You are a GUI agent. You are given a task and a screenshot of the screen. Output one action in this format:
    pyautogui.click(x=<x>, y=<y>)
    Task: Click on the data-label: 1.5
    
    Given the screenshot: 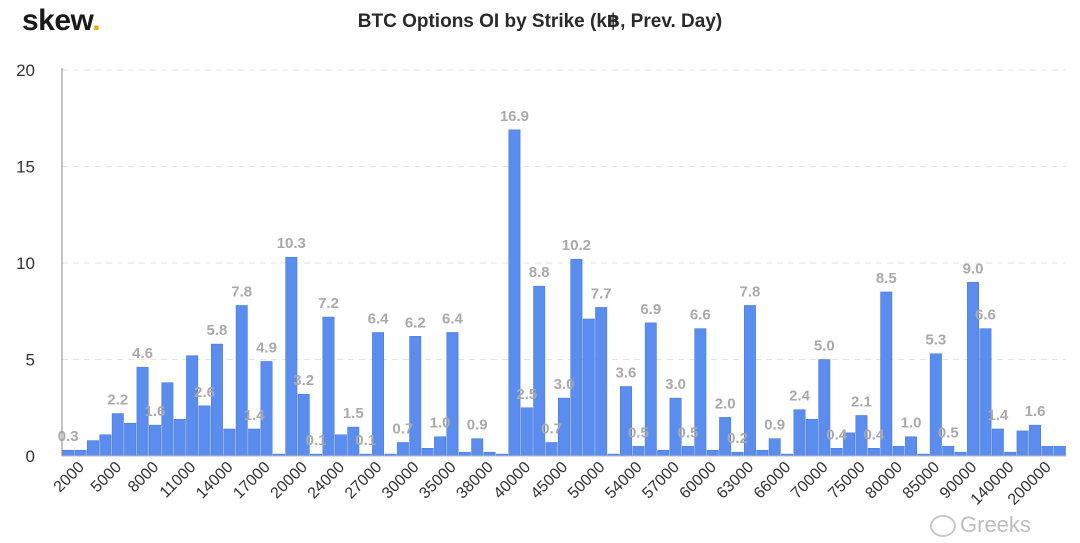 What is the action you would take?
    pyautogui.click(x=353, y=413)
    